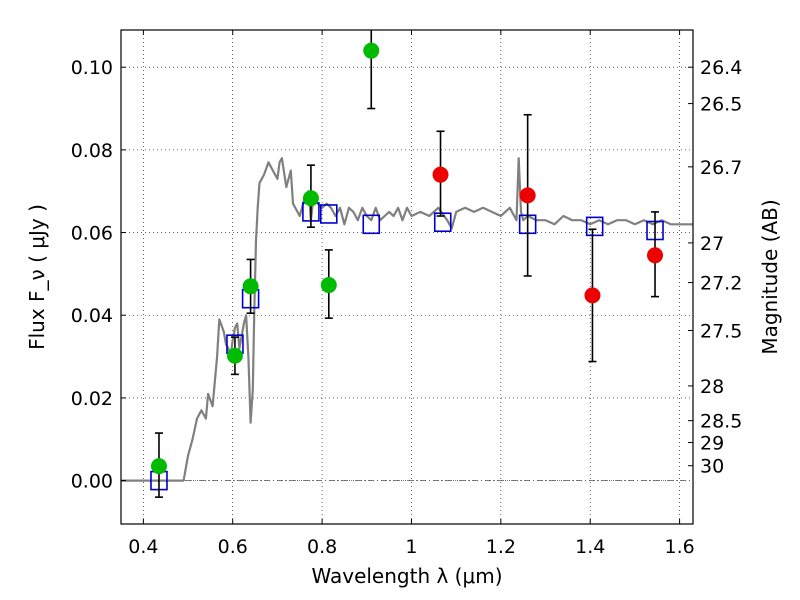 The image size is (800, 600). I want to click on y-tick-label: 0.04, so click(92, 316).